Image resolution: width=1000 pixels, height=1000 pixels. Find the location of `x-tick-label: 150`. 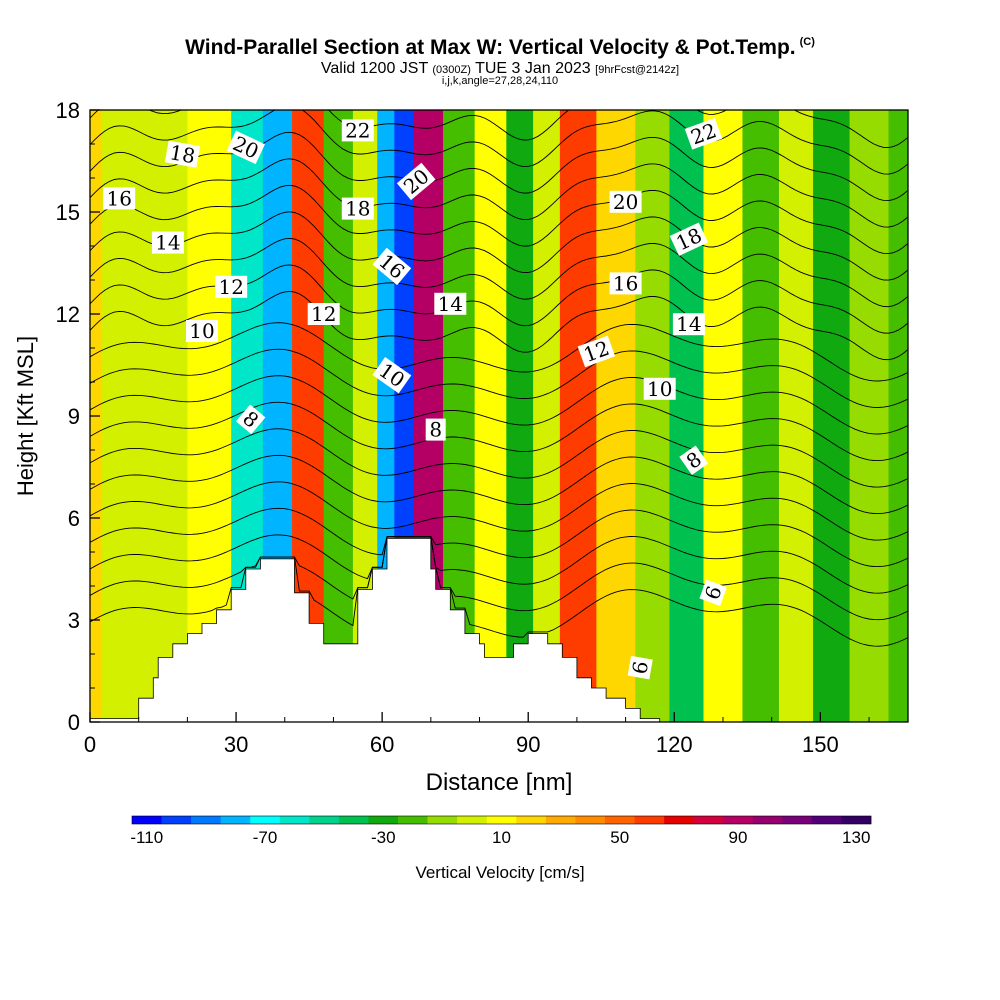

x-tick-label: 150 is located at coordinates (820, 744).